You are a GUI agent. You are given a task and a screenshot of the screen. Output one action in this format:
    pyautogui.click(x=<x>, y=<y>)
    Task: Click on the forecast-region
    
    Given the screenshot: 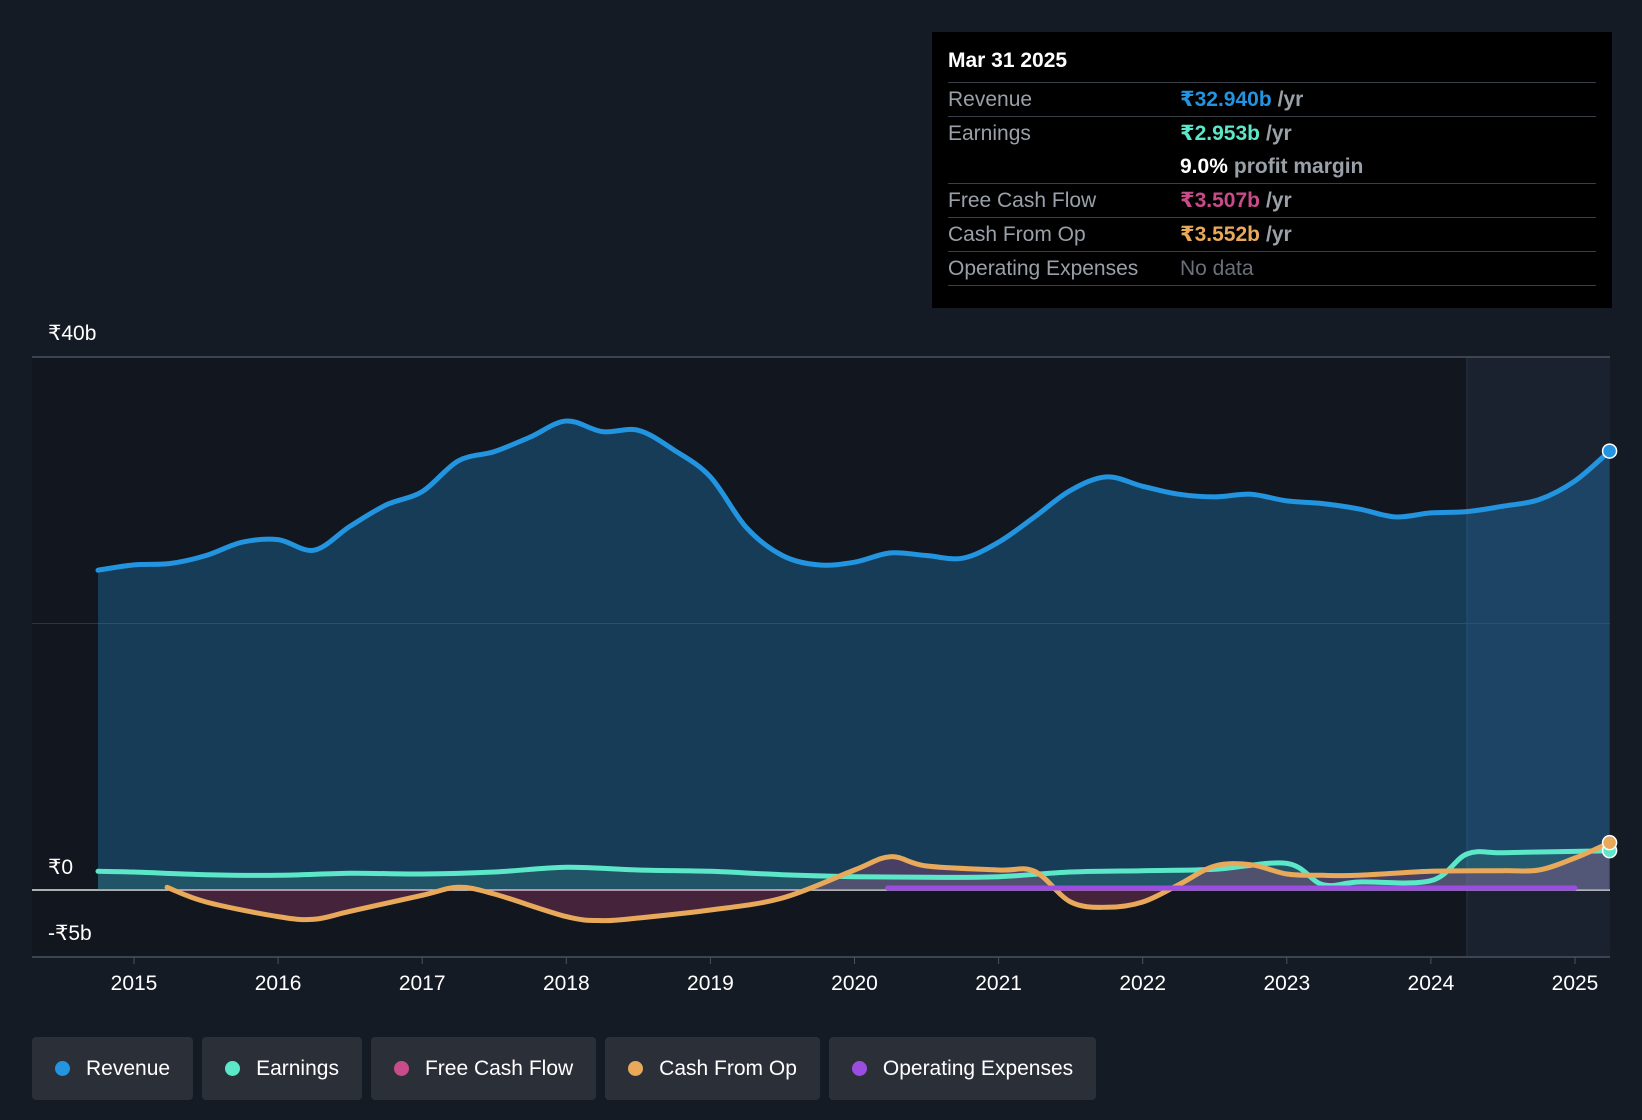 What is the action you would take?
    pyautogui.click(x=1538, y=657)
    